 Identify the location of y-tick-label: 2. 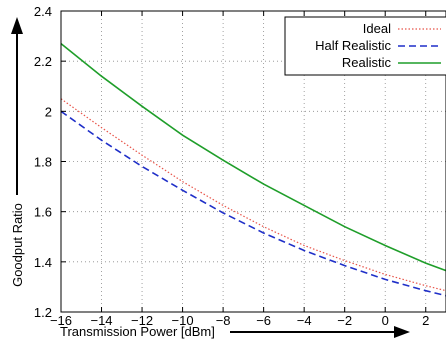
(48, 111).